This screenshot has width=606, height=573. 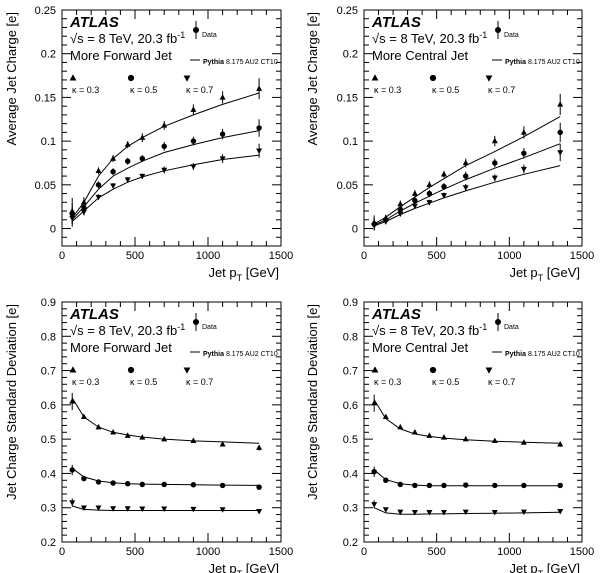 What do you see at coordinates (347, 11) in the screenshot?
I see `y-tick-label: 0.25` at bounding box center [347, 11].